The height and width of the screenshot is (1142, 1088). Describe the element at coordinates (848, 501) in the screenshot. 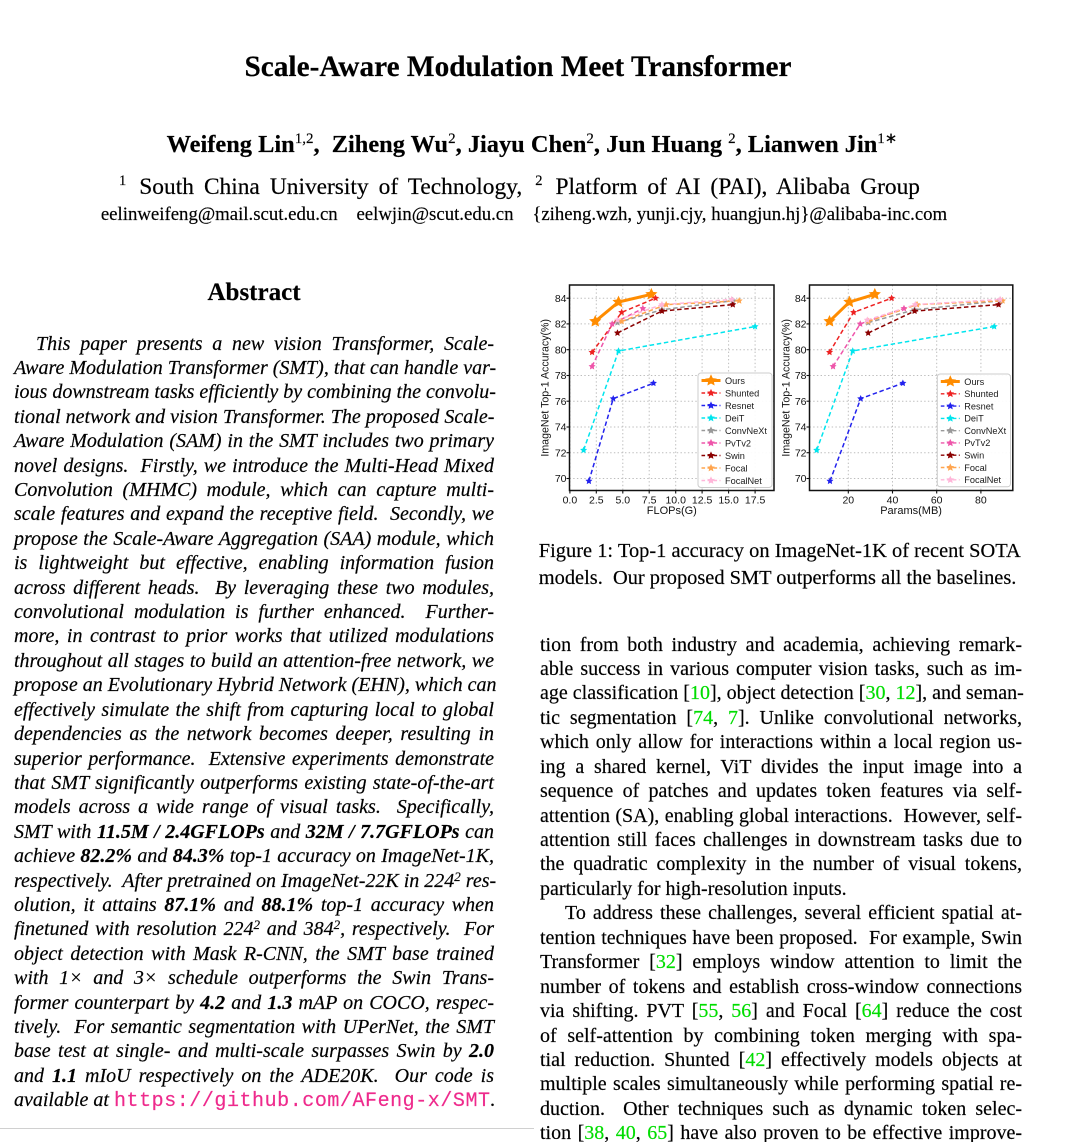

I see `svg-text: 20` at that location.